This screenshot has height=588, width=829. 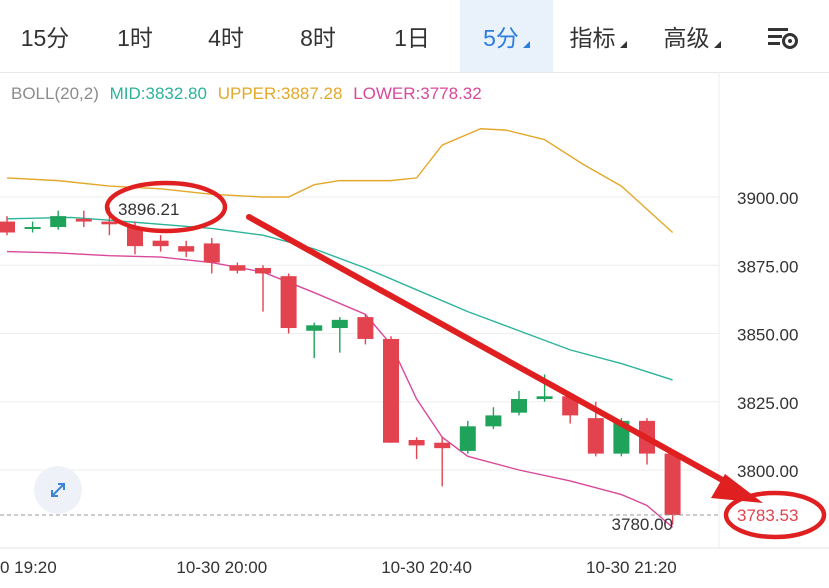 What do you see at coordinates (426, 567) in the screenshot?
I see `x-tick-label: 10-30 20:40` at bounding box center [426, 567].